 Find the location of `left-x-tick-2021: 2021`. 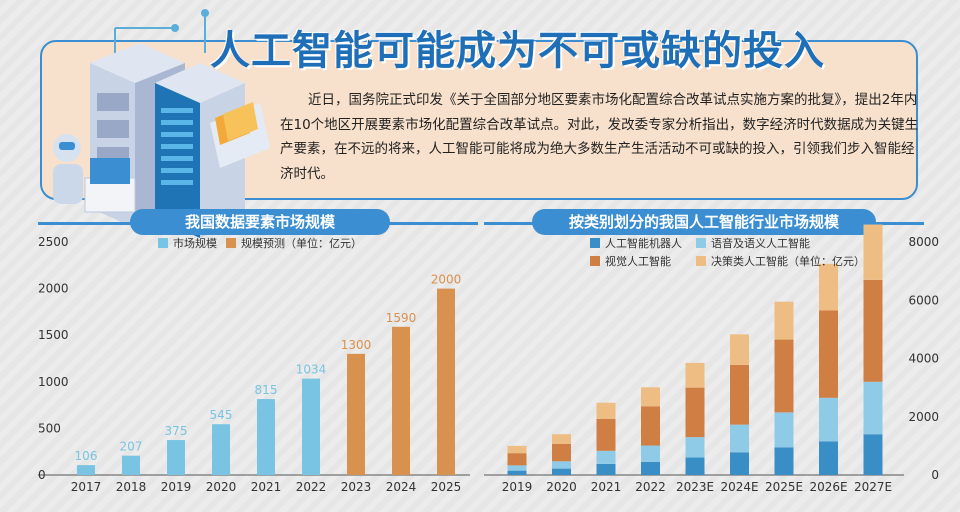

left-x-tick-2021: 2021 is located at coordinates (266, 487).